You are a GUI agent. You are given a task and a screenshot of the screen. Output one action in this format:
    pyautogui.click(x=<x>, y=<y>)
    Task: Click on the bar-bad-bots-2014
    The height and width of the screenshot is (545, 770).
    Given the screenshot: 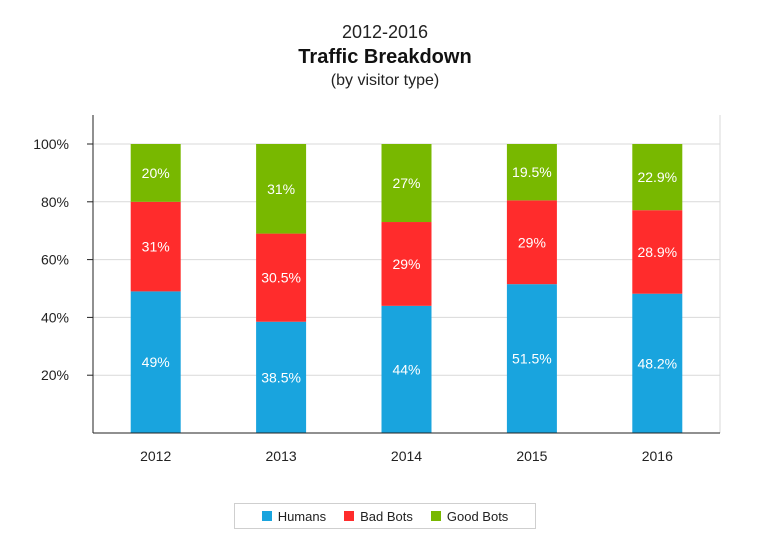 What is the action you would take?
    pyautogui.click(x=406, y=264)
    